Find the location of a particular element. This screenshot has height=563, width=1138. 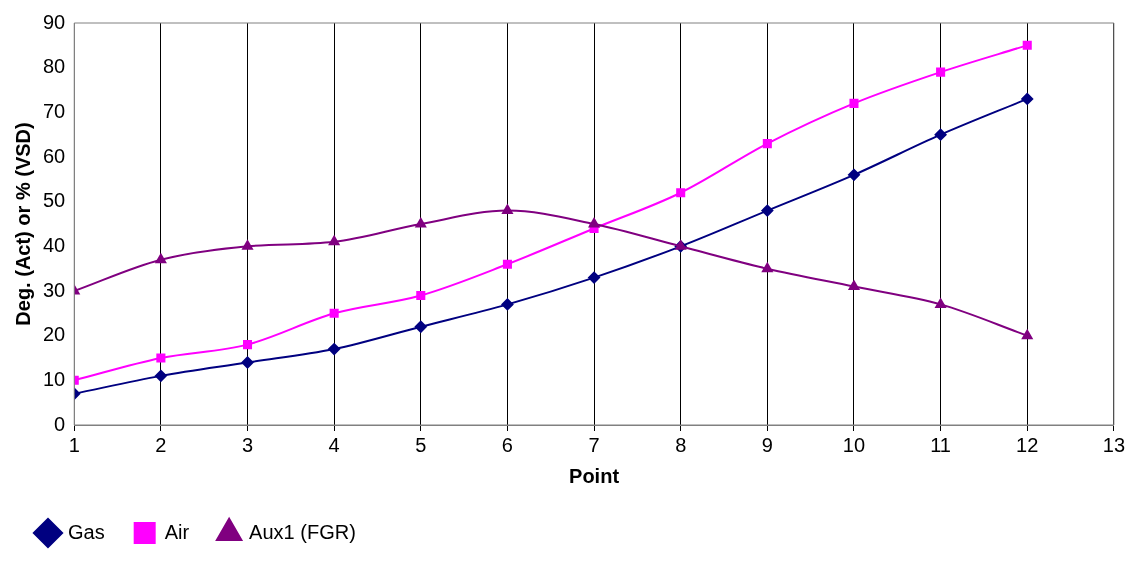

y-tick-label: 70 is located at coordinates (54, 110).